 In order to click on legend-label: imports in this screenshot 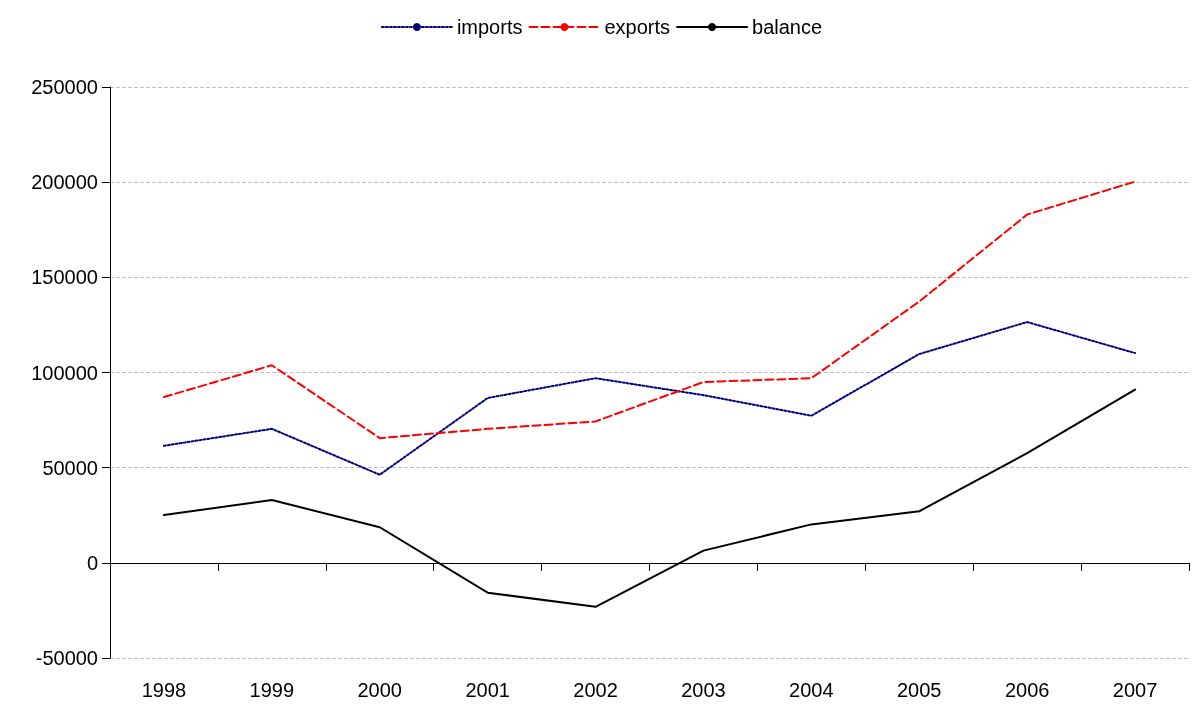, I will do `click(489, 27)`.